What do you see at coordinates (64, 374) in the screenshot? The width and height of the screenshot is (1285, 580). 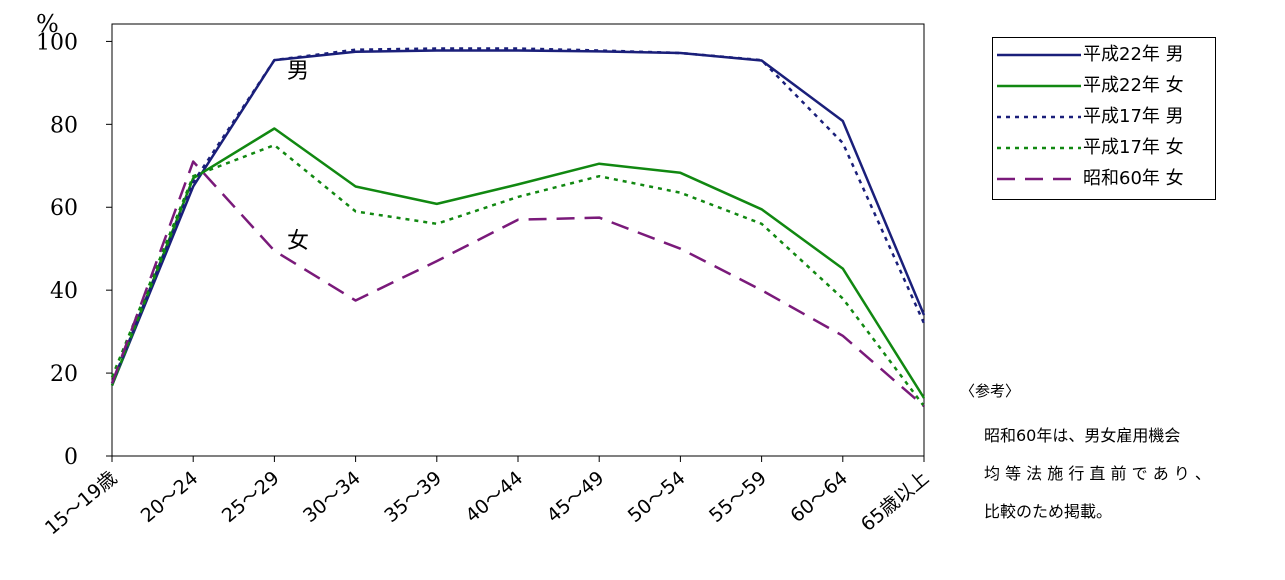 I see `y-tick-label: 20` at bounding box center [64, 374].